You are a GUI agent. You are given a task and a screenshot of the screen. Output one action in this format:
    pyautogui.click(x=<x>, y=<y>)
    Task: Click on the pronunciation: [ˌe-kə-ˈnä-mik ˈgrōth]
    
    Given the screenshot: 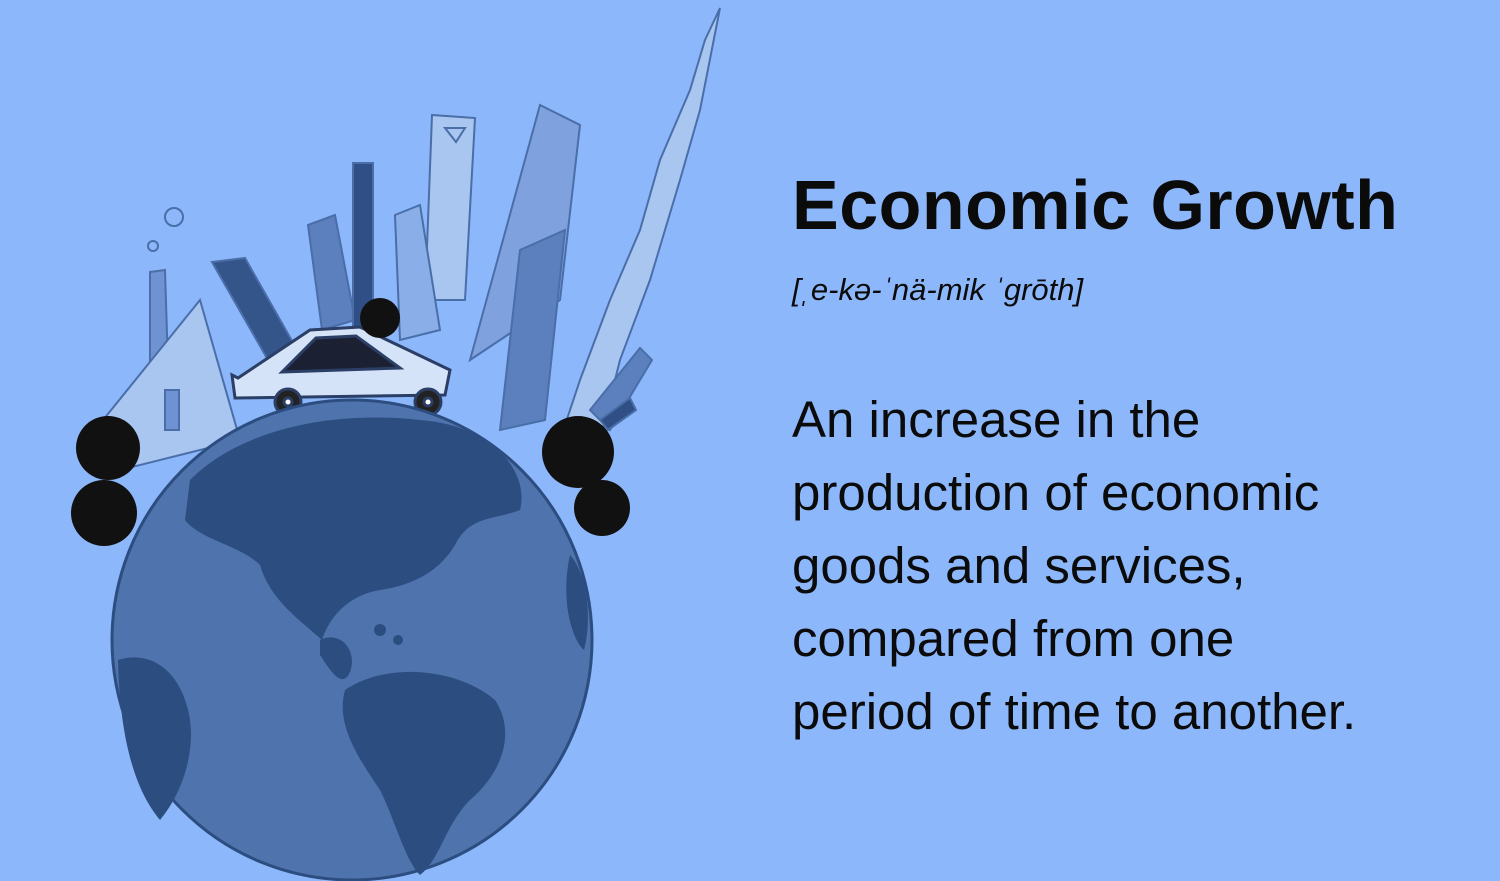 What is the action you would take?
    pyautogui.click(x=938, y=289)
    